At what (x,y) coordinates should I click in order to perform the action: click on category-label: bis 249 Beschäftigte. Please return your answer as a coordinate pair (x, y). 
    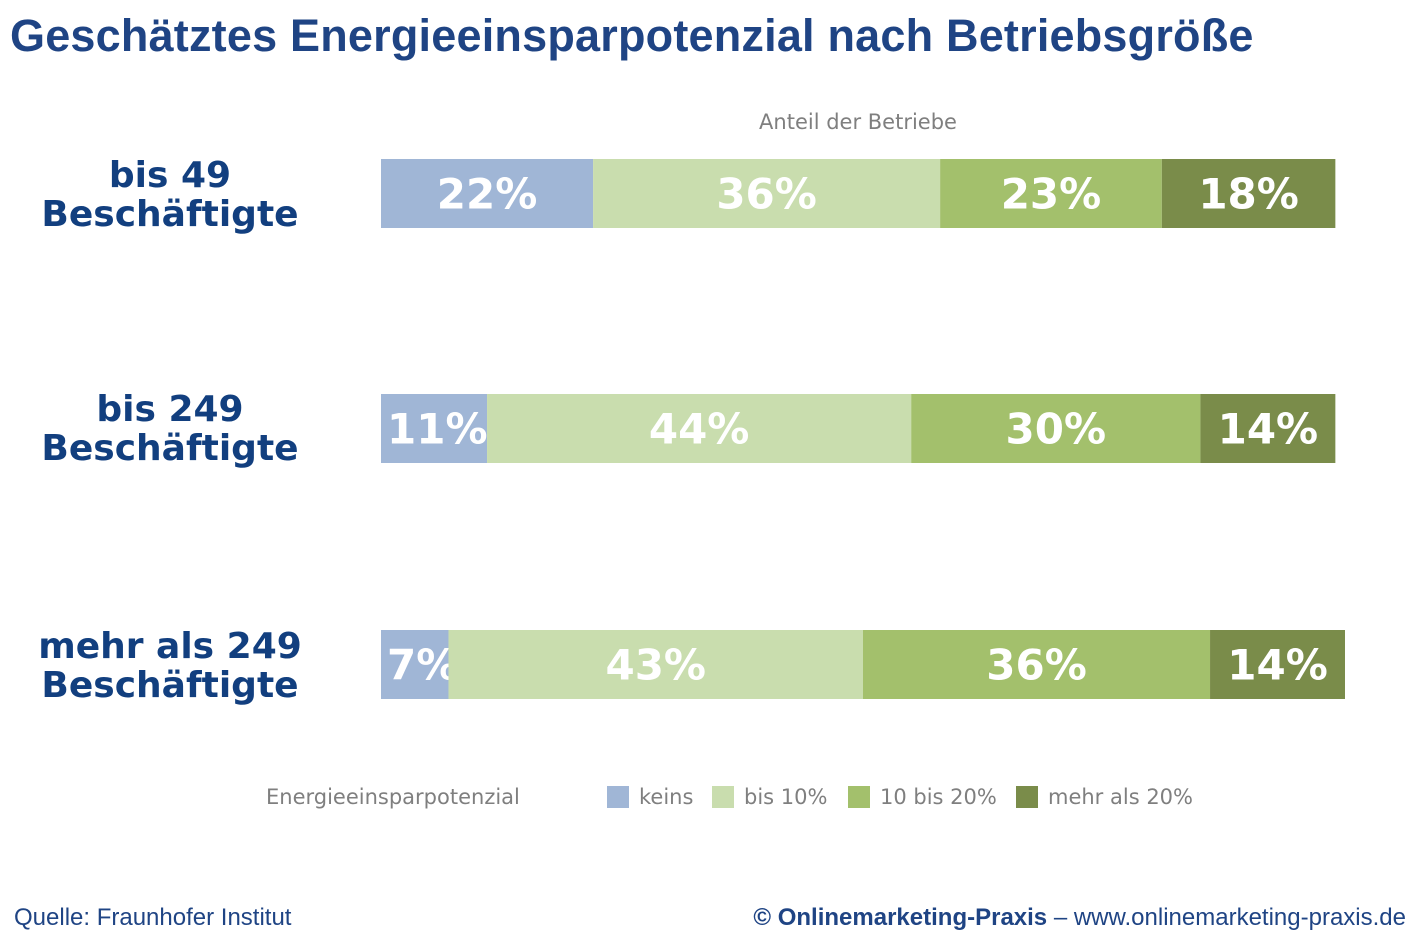
    Looking at the image, I should click on (170, 429).